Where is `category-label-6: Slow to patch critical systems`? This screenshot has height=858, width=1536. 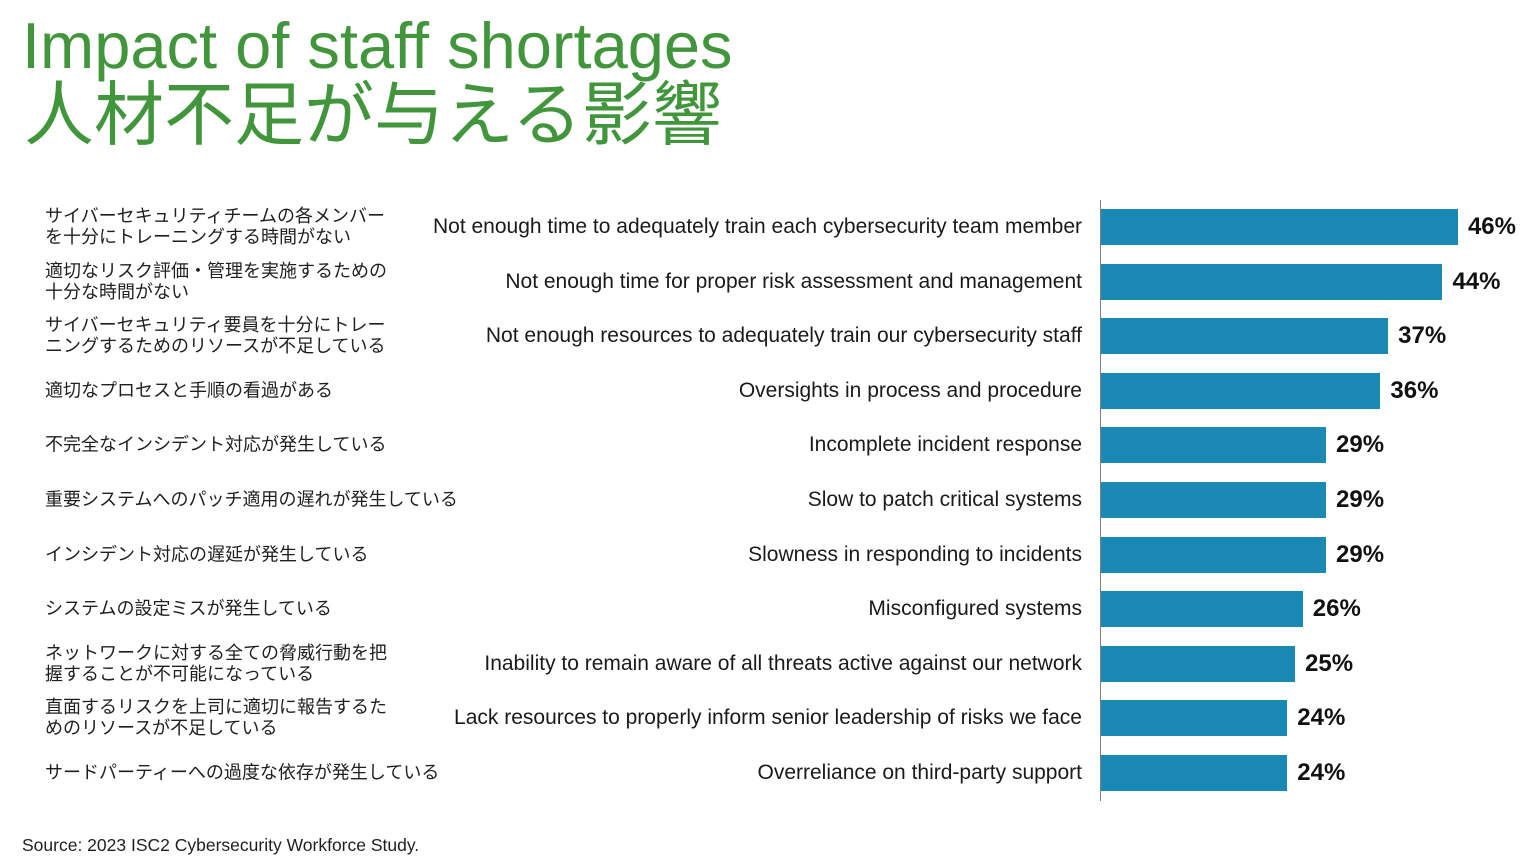
category-label-6: Slow to patch critical systems is located at coordinates (944, 499).